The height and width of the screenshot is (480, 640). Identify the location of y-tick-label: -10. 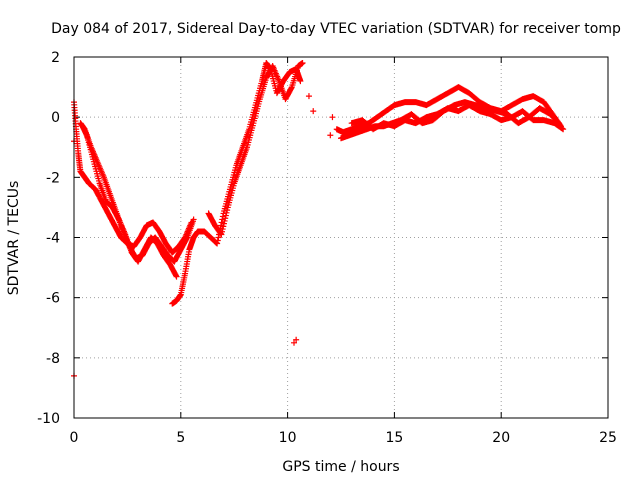
(48, 419).